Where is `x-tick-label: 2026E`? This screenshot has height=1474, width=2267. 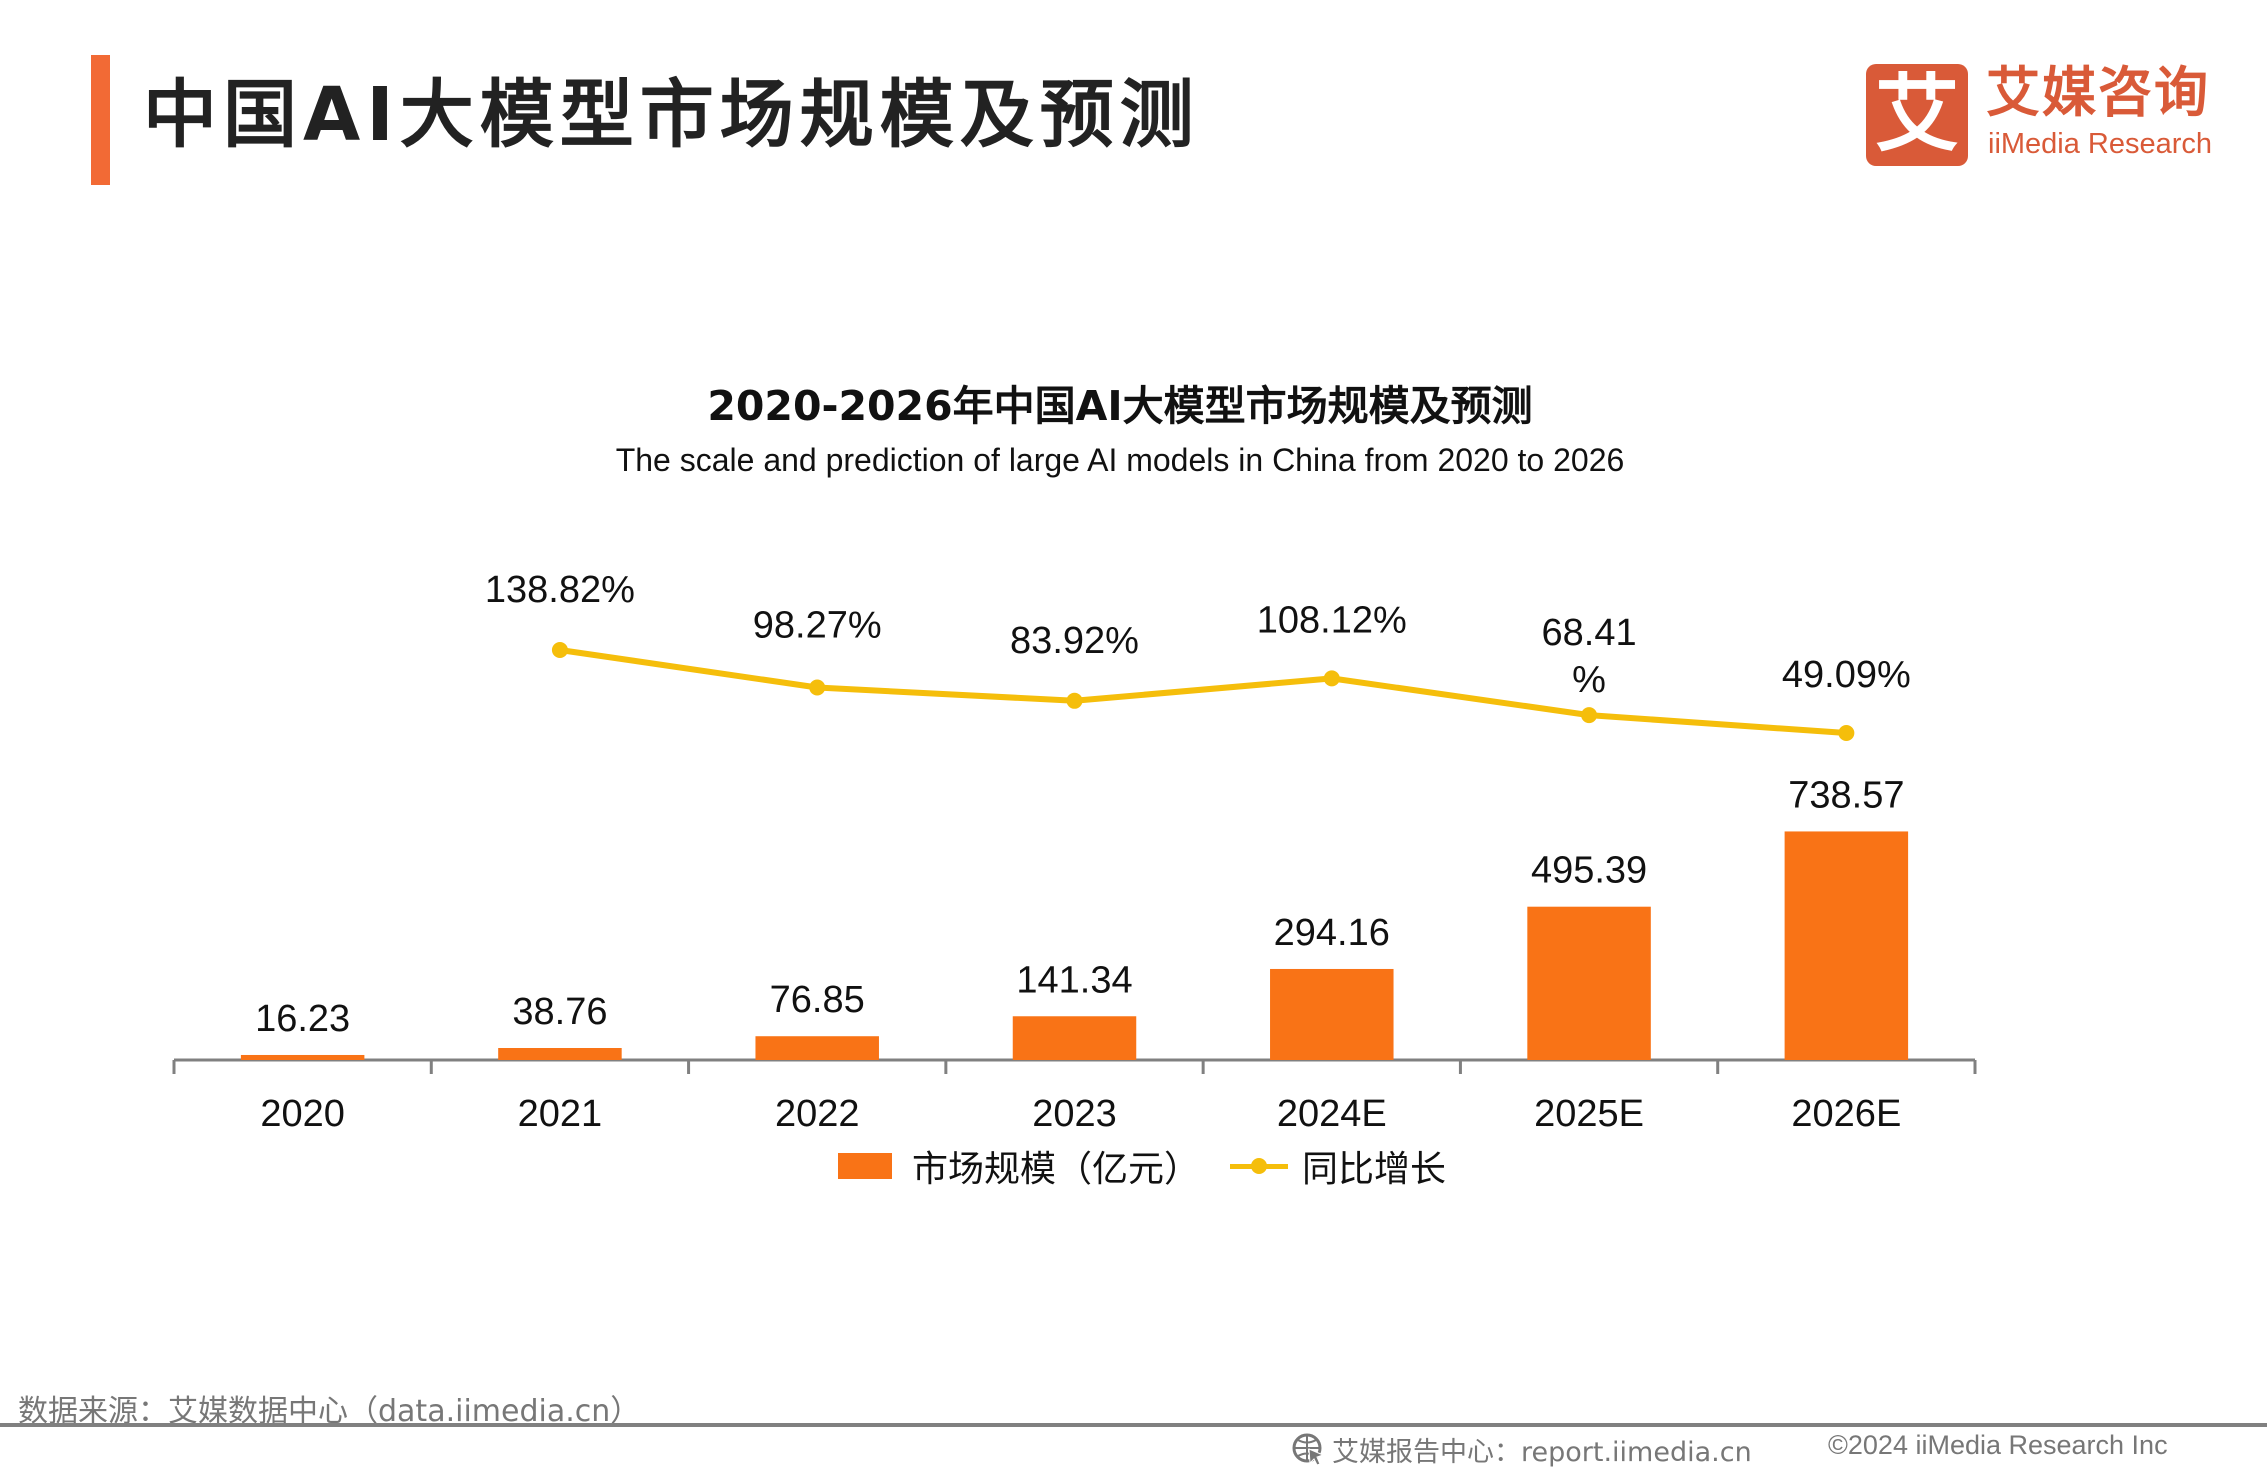 x-tick-label: 2026E is located at coordinates (1846, 1114).